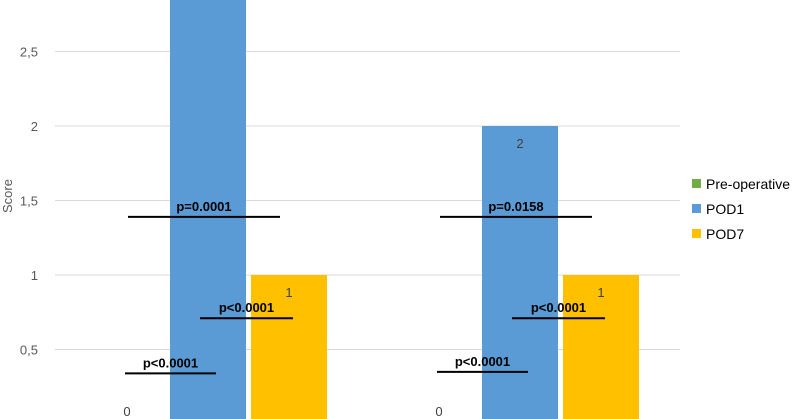 Image resolution: width=800 pixels, height=419 pixels. I want to click on y-tick-label: 2,5, so click(29, 52).